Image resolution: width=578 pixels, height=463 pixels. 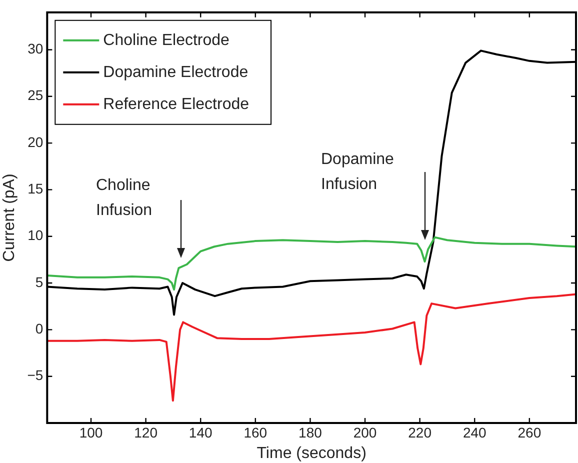 I want to click on x-tick-label: 260, so click(x=530, y=432).